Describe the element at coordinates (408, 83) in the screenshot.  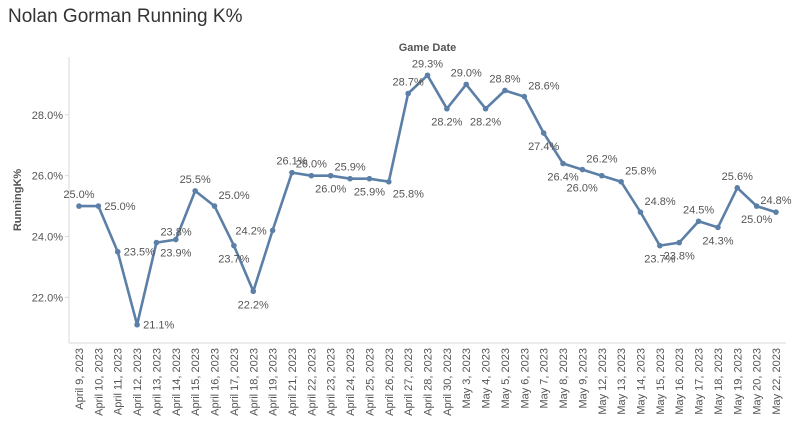
I see `data-label: 28.7%` at that location.